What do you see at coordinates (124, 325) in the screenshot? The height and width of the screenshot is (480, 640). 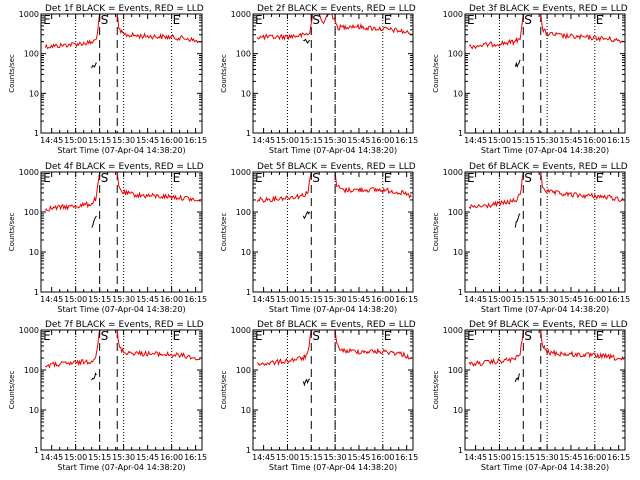 I see `chart-title: Det 7f BLACK = Events, RED = LLD` at bounding box center [124, 325].